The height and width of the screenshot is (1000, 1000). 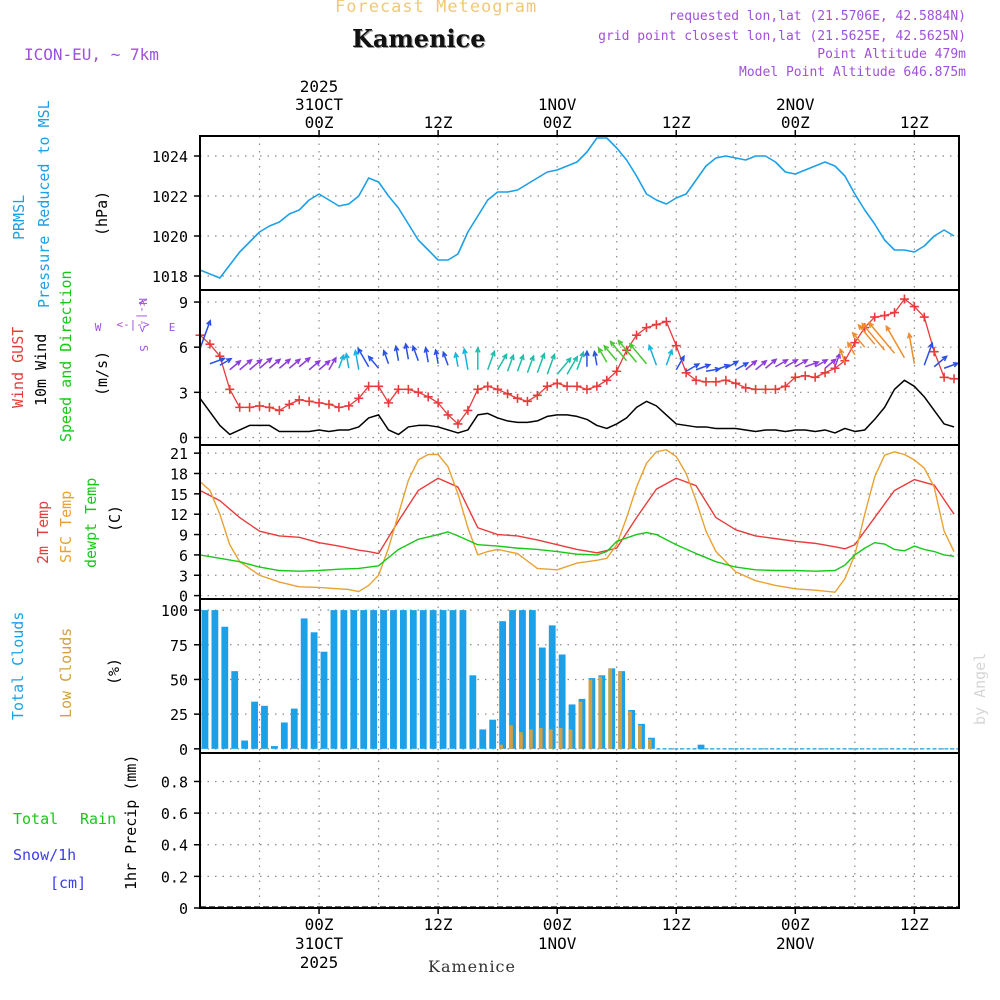 I want to click on y-tick-label: 6, so click(x=183, y=348).